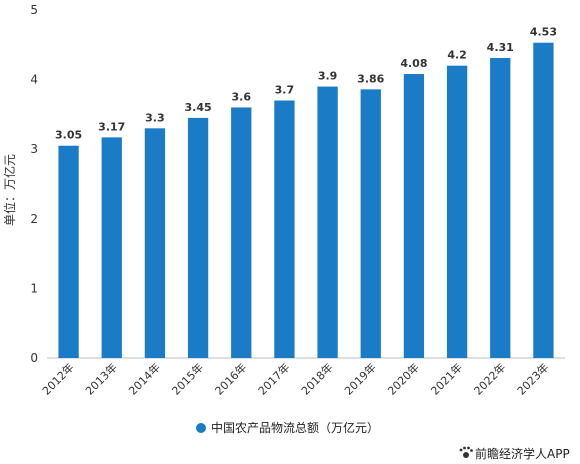 The width and height of the screenshot is (580, 464). I want to click on data-label: 3.17, so click(111, 126).